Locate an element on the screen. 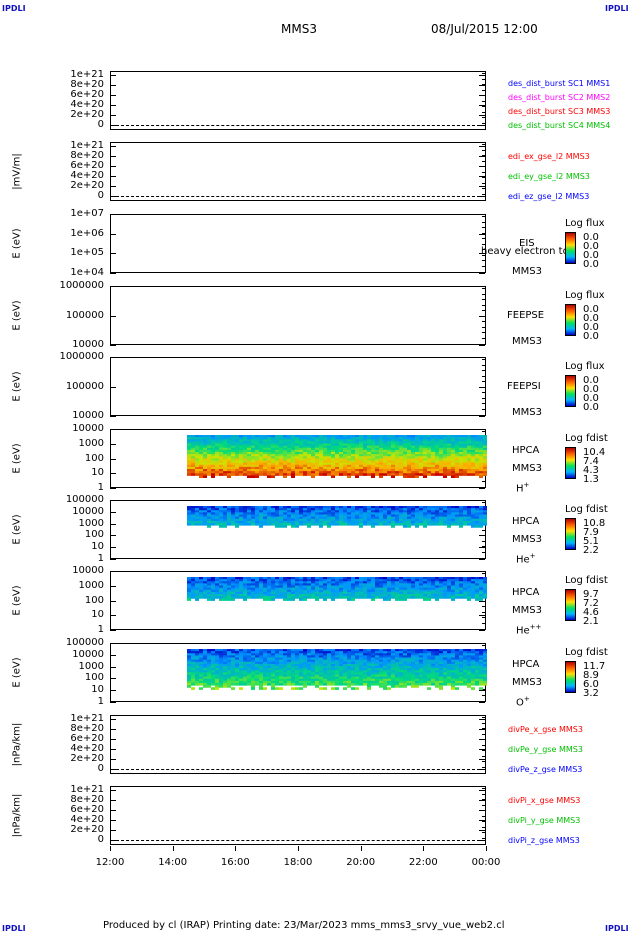 The image size is (630, 934). tick-mark is located at coordinates (482, 345).